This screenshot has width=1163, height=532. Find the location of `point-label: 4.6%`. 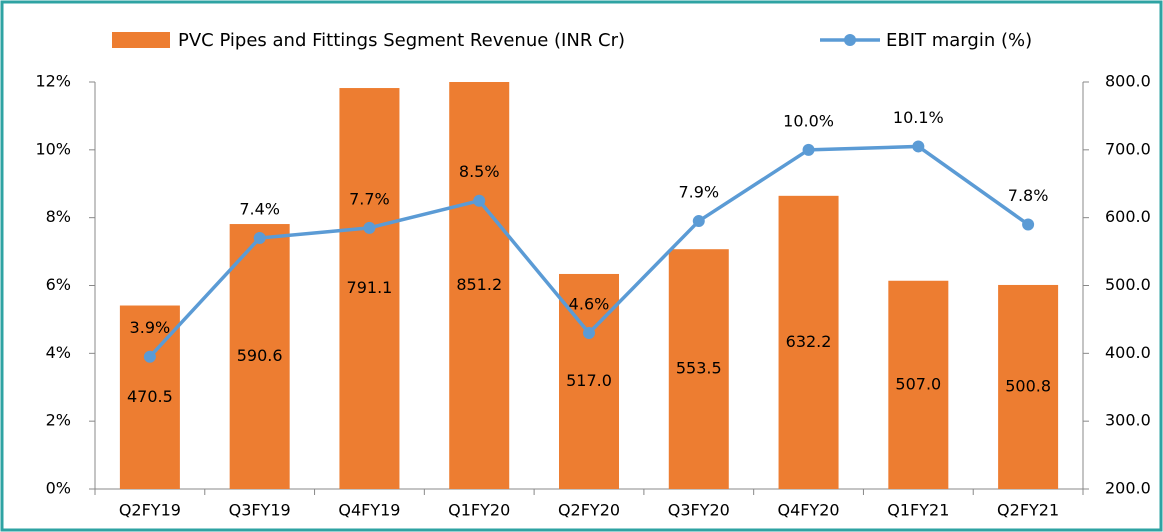

point-label: 4.6% is located at coordinates (589, 303).